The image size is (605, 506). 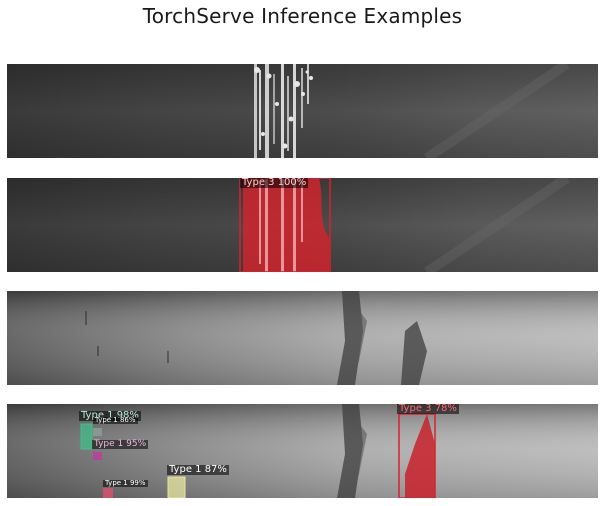 What do you see at coordinates (428, 409) in the screenshot?
I see `detection-label: Type 3 78%` at bounding box center [428, 409].